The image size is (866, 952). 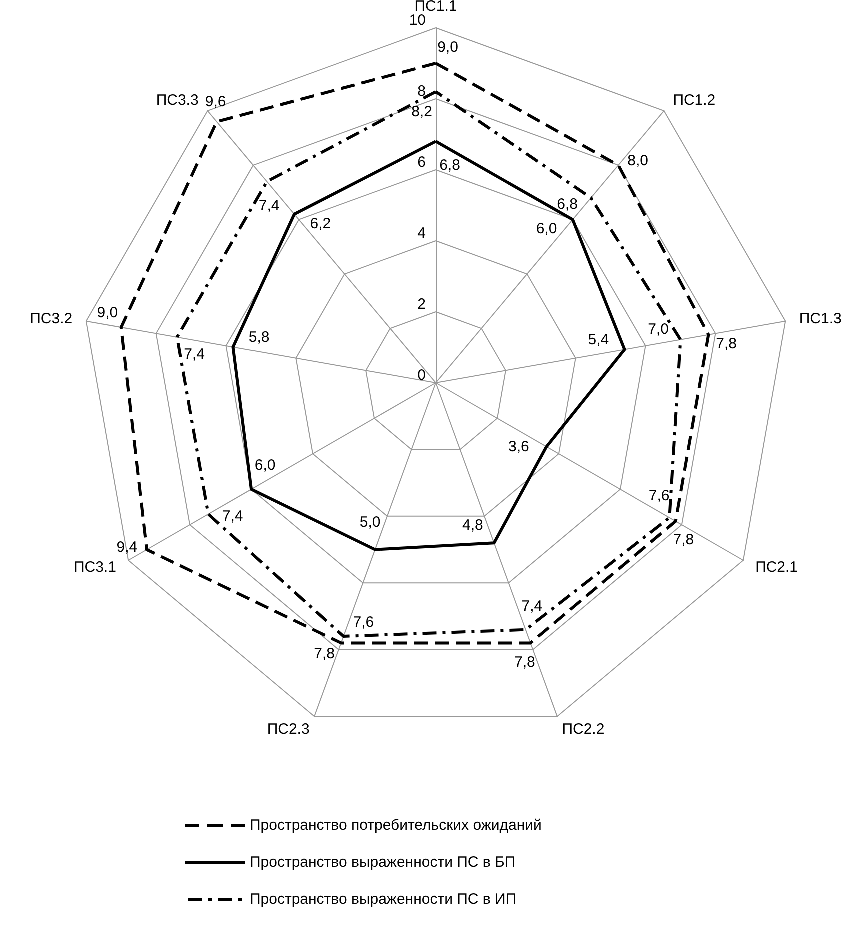 What do you see at coordinates (95, 567) in the screenshot?
I see `spoke-label: ПС3.1` at bounding box center [95, 567].